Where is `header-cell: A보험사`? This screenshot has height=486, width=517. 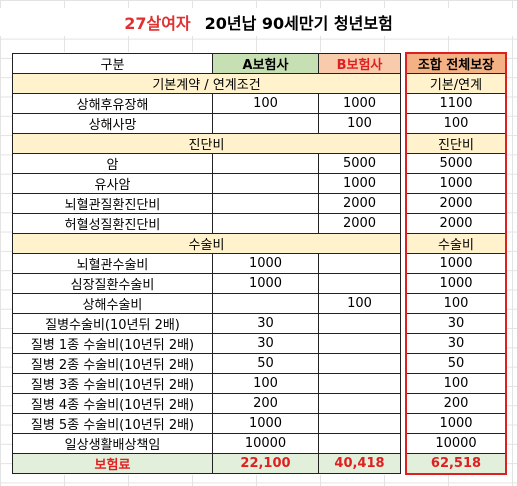 header-cell: A보험사 is located at coordinates (265, 63).